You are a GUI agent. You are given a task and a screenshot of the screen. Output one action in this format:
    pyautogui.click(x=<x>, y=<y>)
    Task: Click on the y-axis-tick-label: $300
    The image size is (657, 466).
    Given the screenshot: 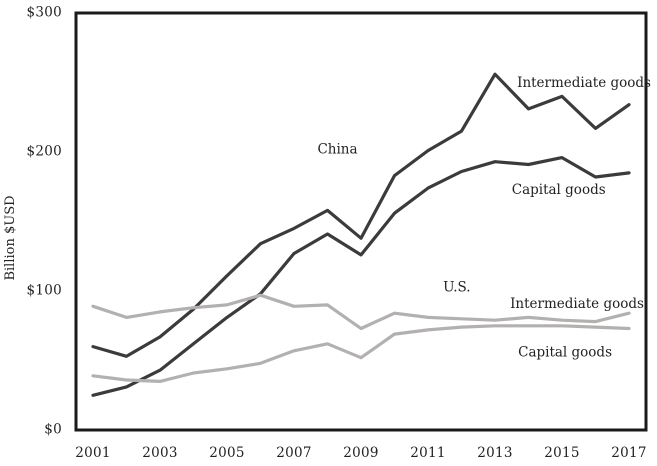 What is the action you would take?
    pyautogui.click(x=44, y=13)
    